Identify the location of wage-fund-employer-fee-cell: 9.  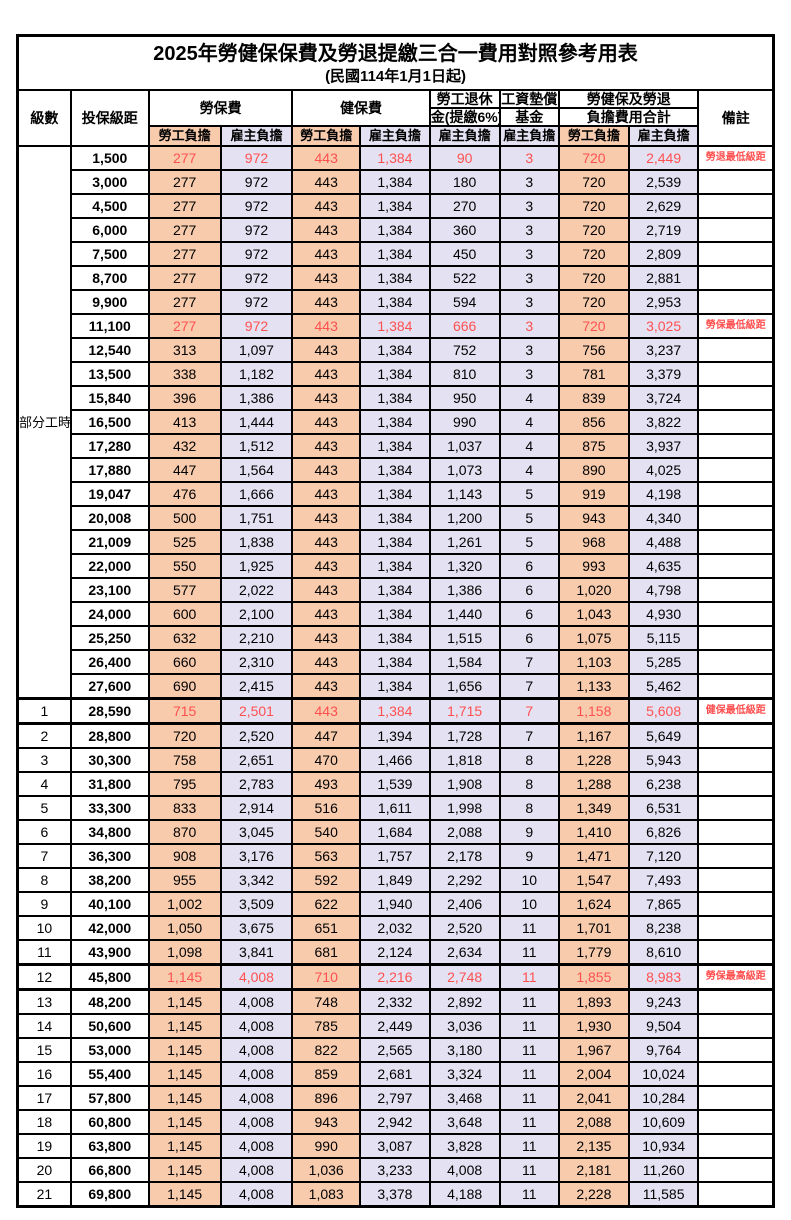
(529, 832).